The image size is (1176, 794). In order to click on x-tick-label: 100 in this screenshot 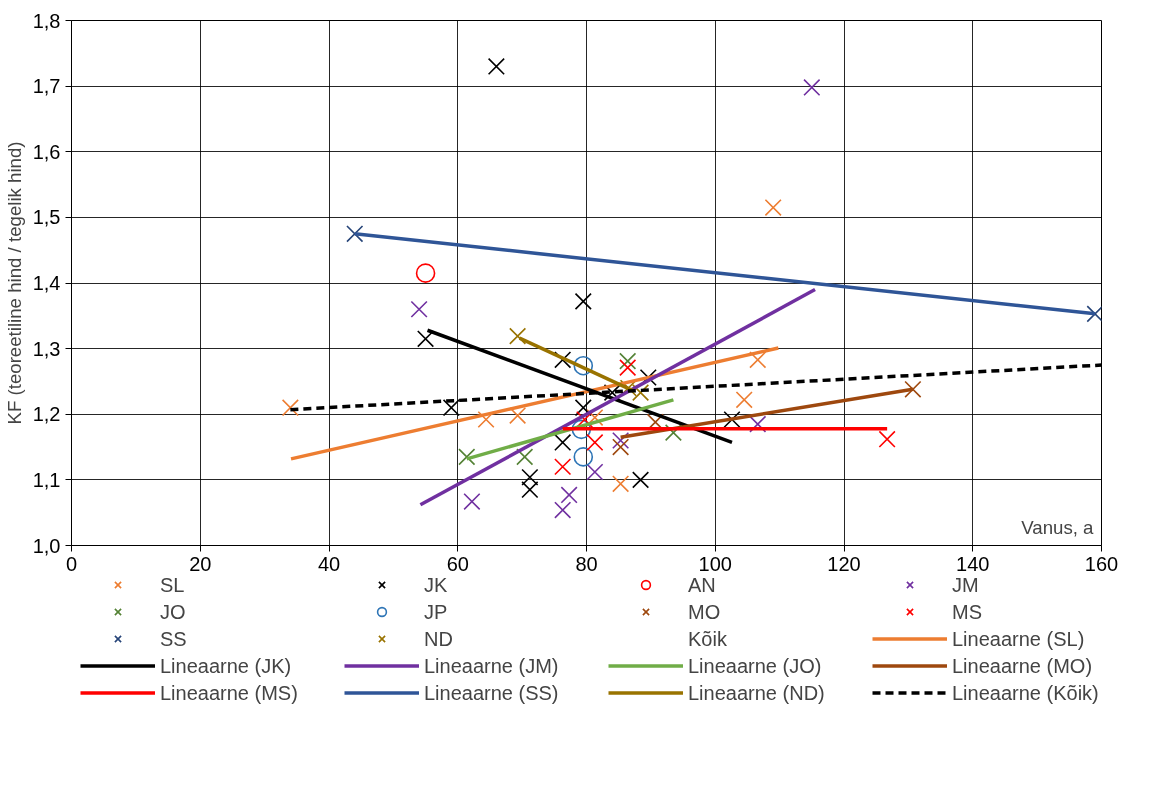, I will do `click(715, 563)`.